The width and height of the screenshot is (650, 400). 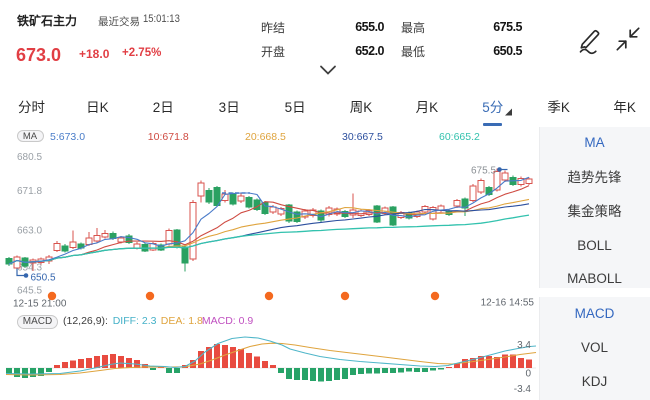 What do you see at coordinates (43, 278) in the screenshot?
I see `svg-text: 650.5` at bounding box center [43, 278].